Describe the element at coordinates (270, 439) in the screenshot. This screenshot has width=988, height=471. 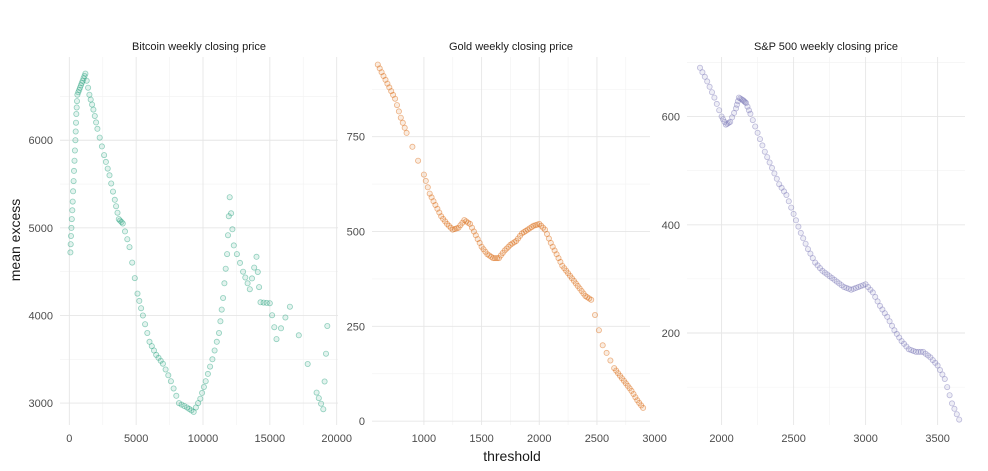
I see `x-tick-label: 15000` at that location.